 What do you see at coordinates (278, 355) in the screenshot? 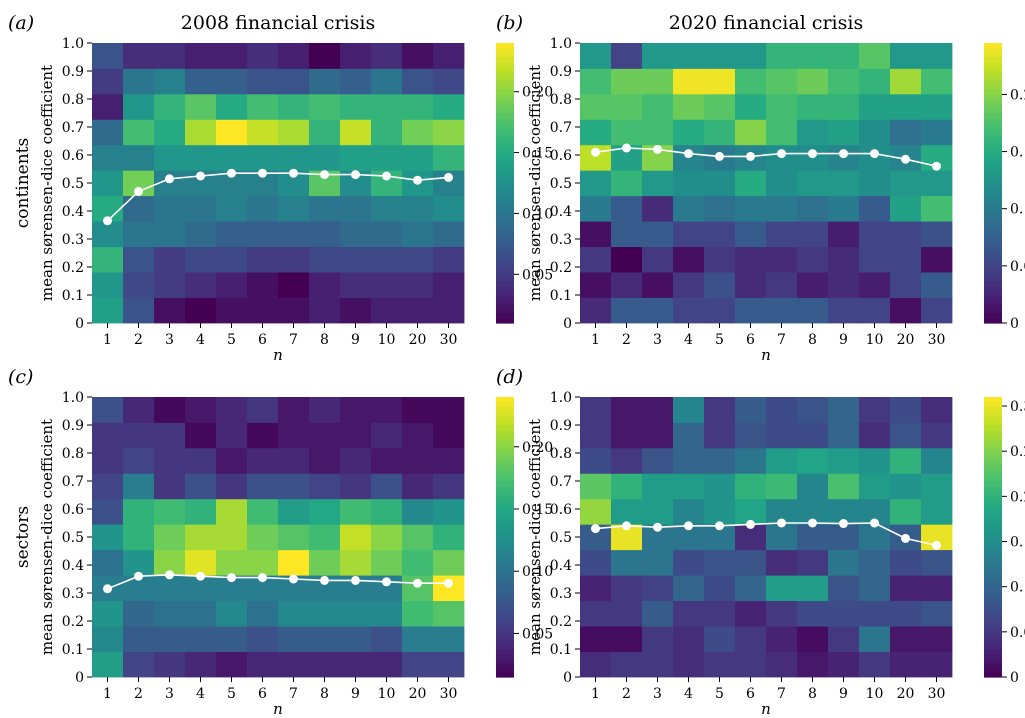
I see `x-axis-label: n` at bounding box center [278, 355].